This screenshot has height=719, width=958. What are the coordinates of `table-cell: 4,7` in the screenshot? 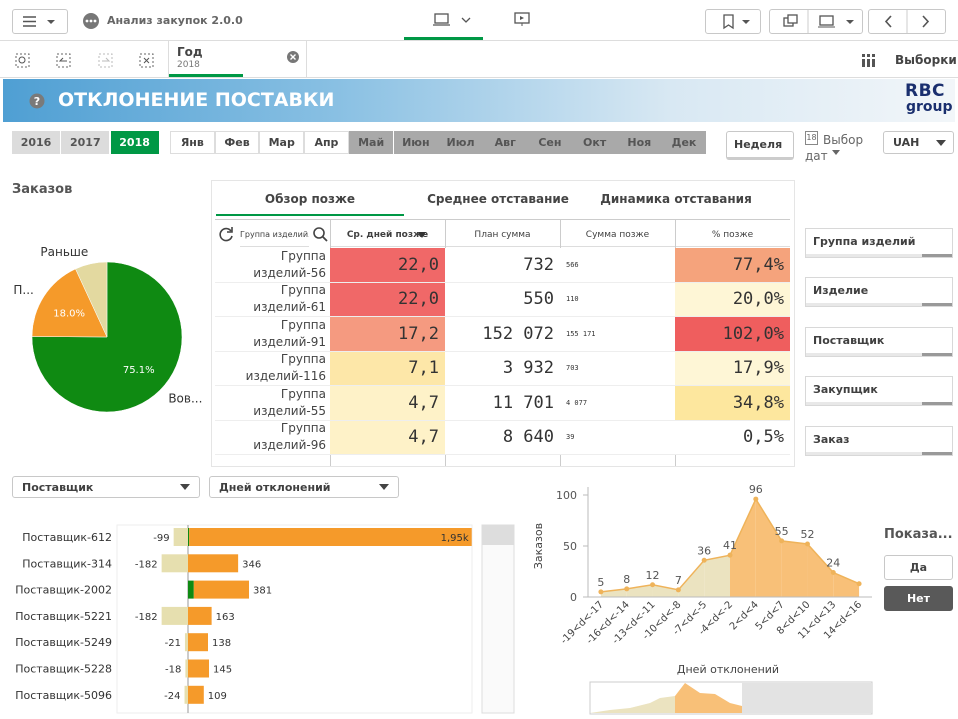 It's located at (387, 403).